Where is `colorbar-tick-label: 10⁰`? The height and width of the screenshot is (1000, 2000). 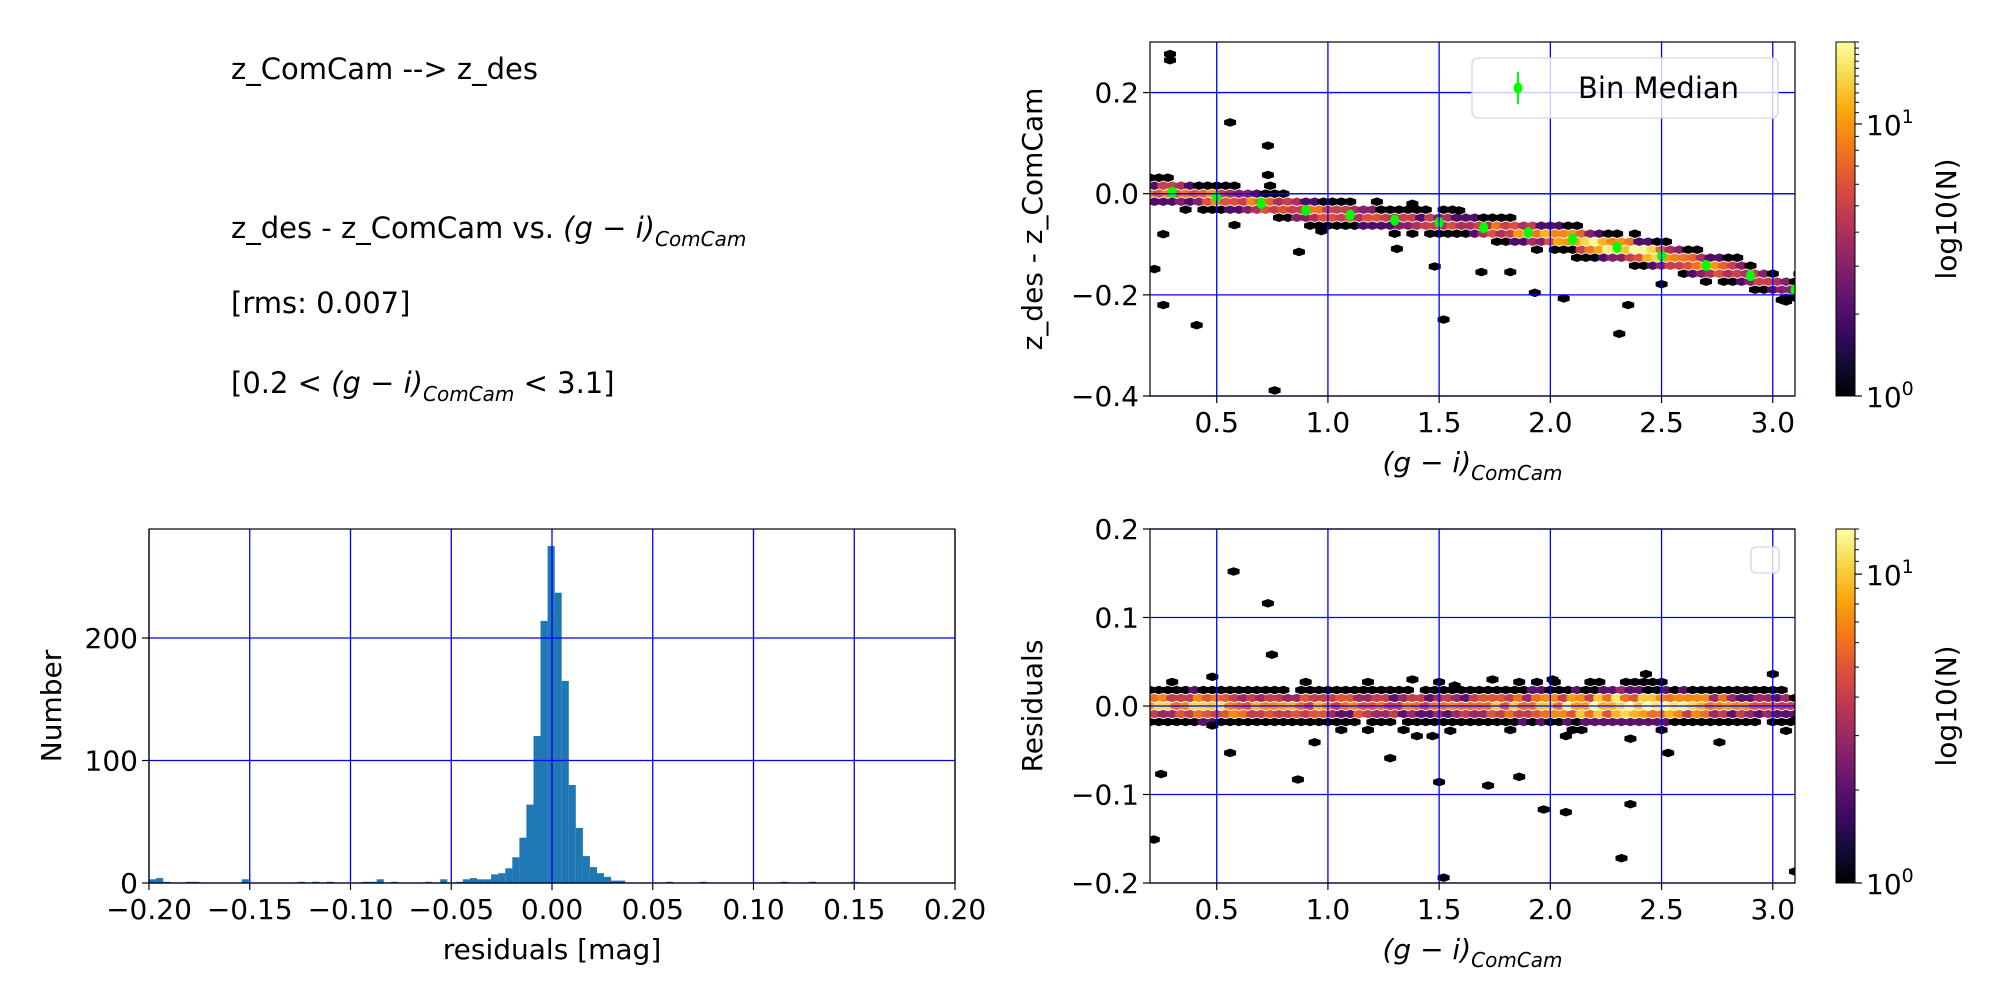 colorbar-tick-label: 10⁰ is located at coordinates (1890, 396).